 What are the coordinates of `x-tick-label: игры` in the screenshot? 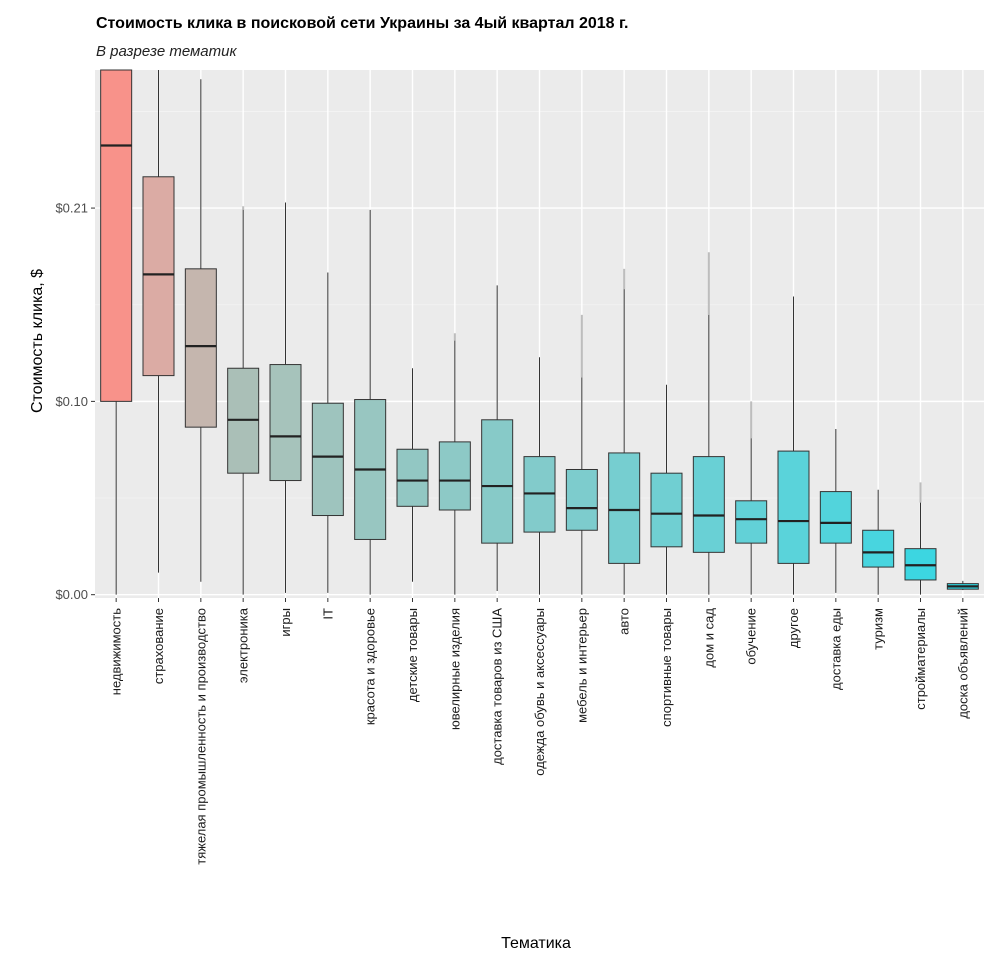 It's located at (285, 622).